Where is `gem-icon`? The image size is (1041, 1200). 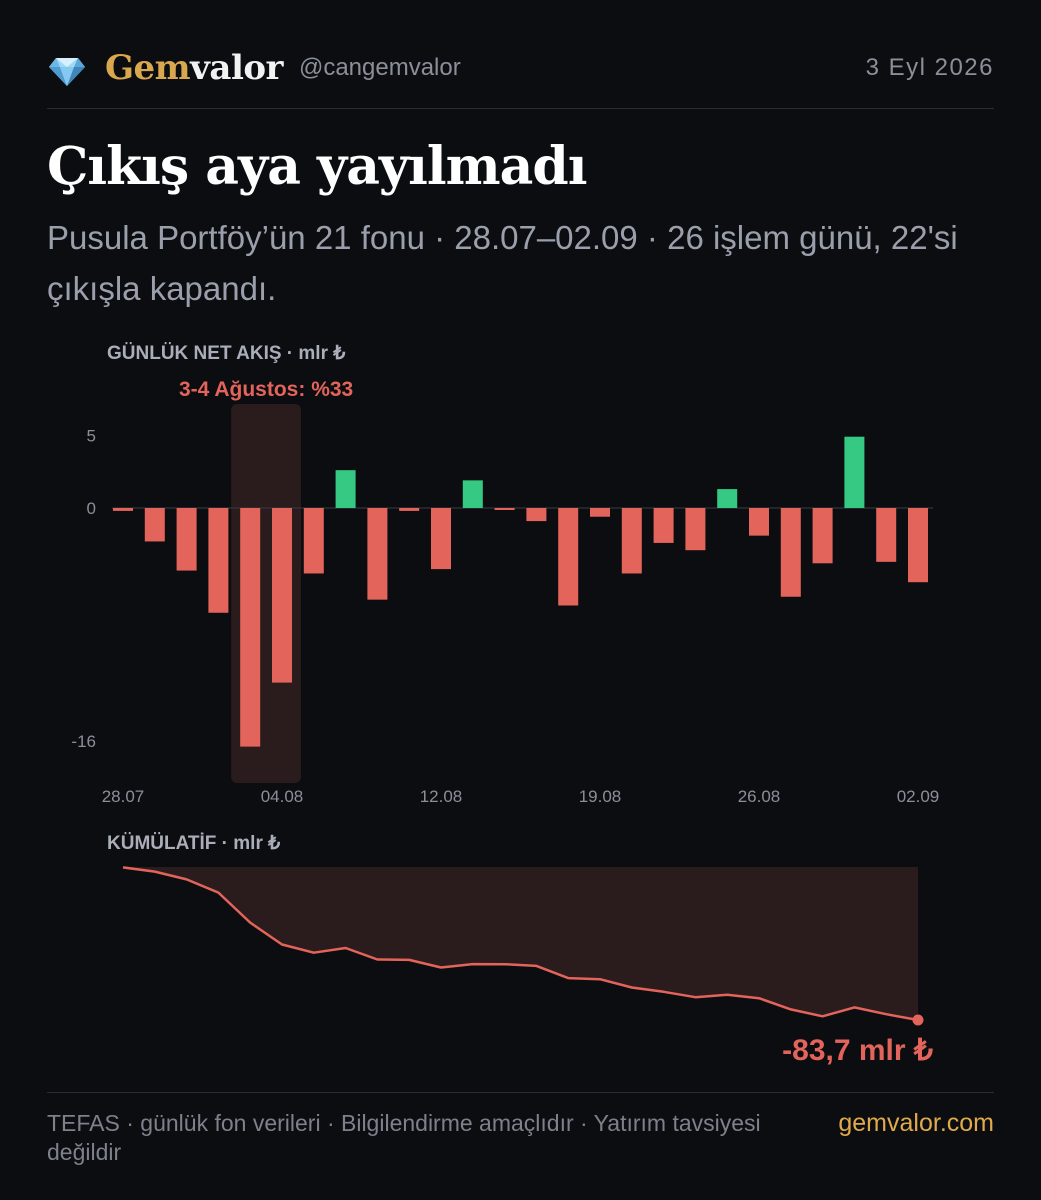
gem-icon is located at coordinates (67, 72).